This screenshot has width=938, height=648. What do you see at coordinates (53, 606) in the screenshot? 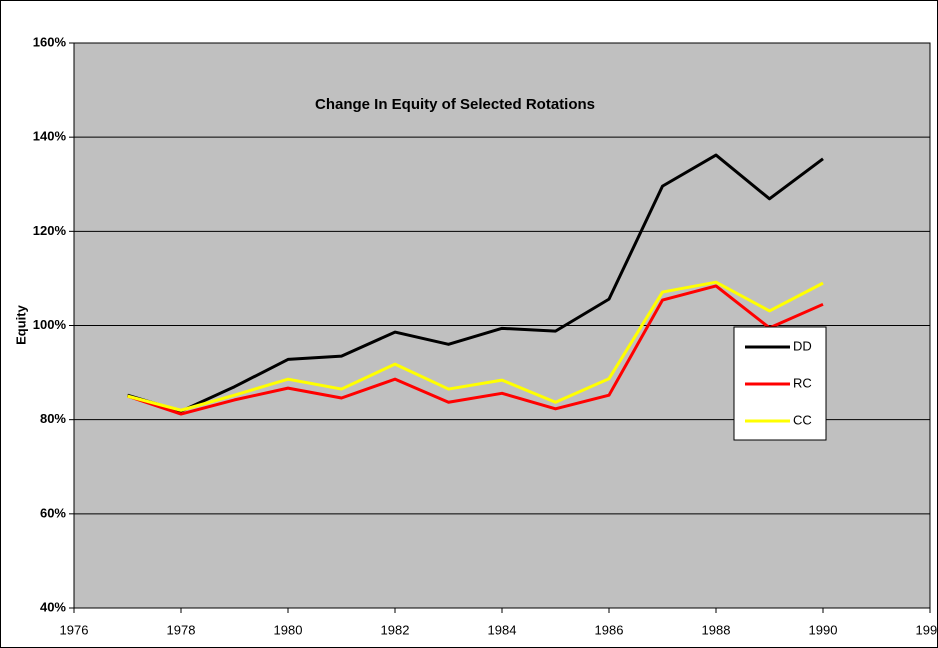
I see `y-tick-label: 40%` at bounding box center [53, 606].